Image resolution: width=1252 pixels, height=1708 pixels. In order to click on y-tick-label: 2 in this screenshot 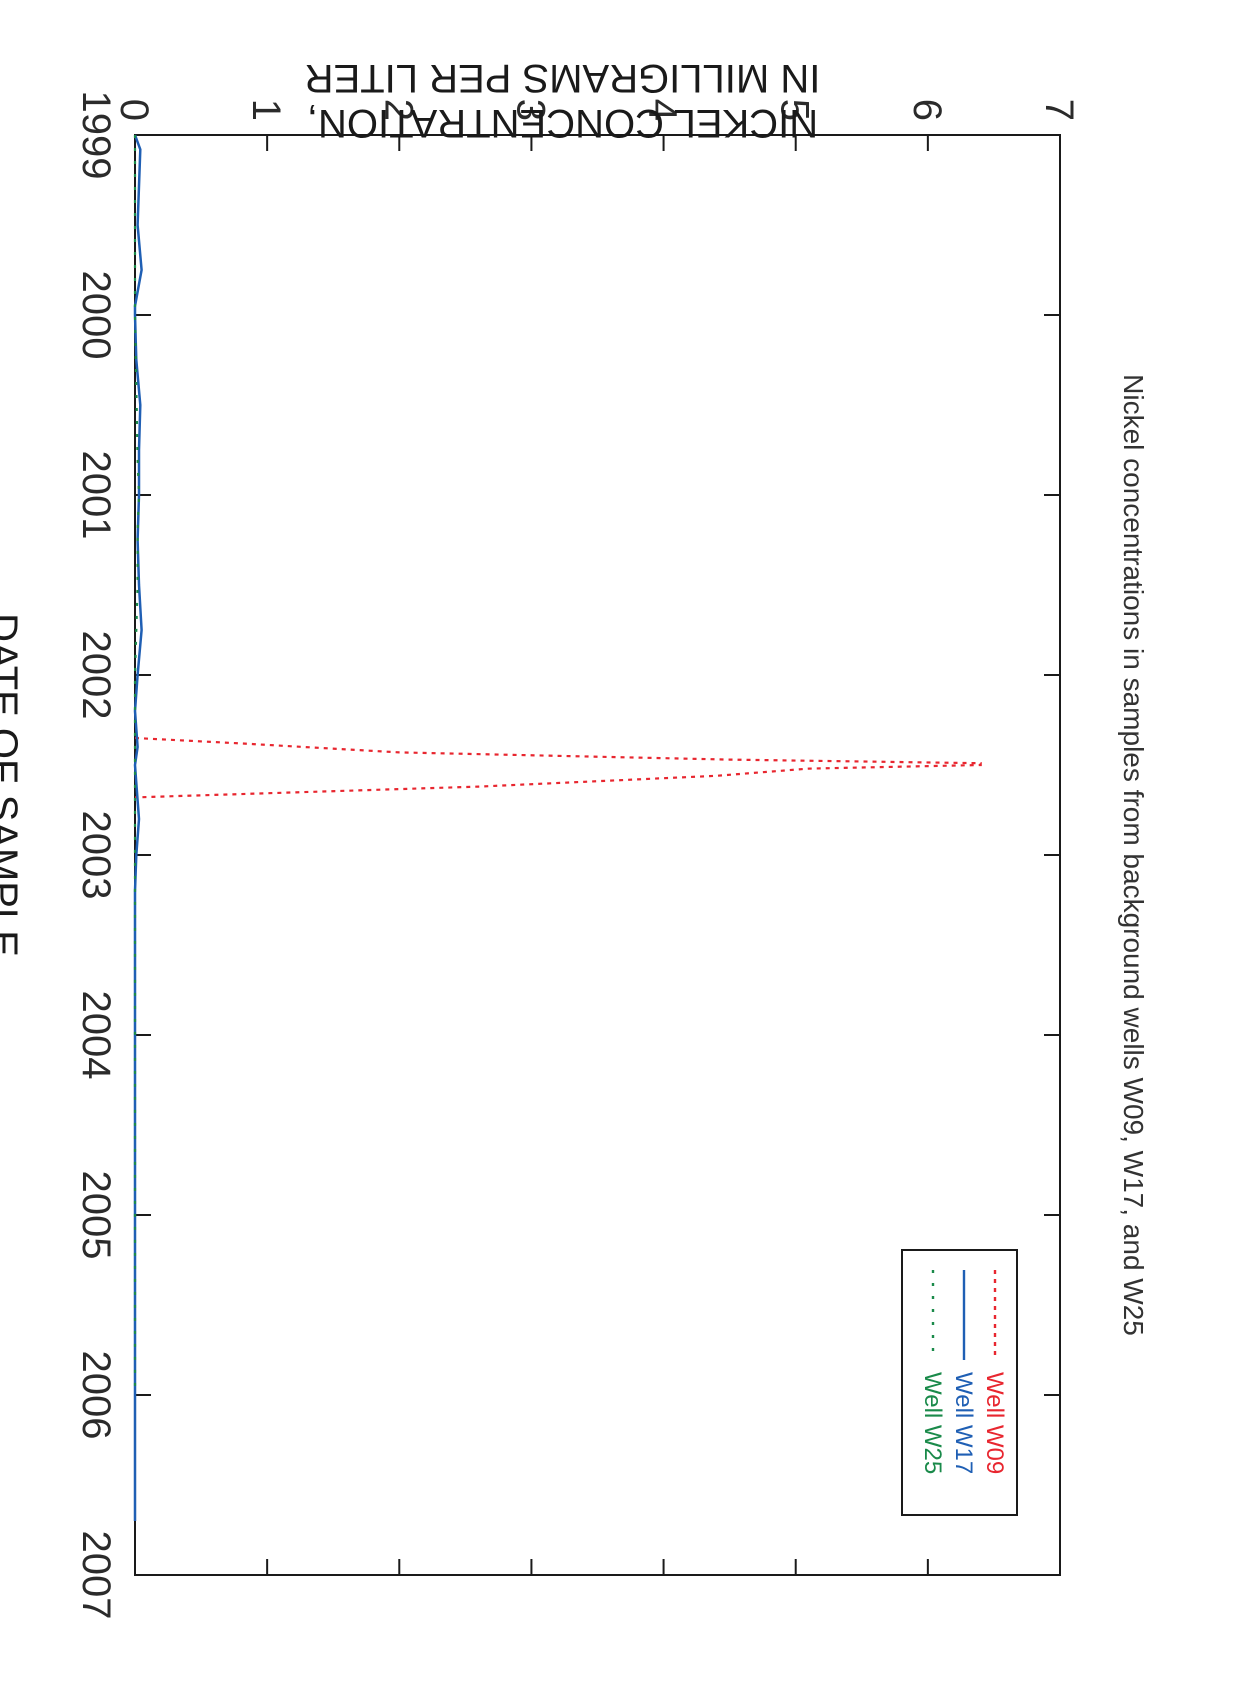, I will do `click(398, 110)`.